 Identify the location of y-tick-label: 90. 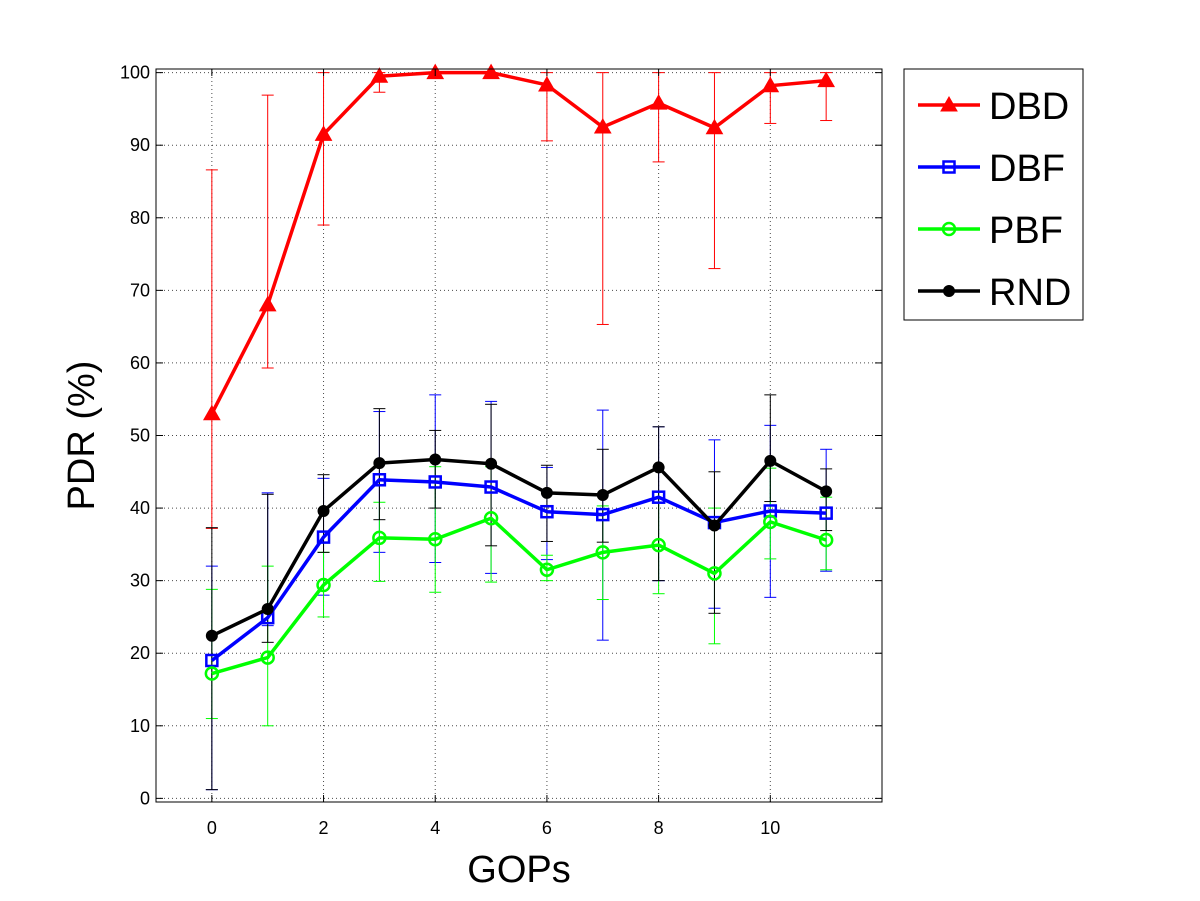
(140, 145).